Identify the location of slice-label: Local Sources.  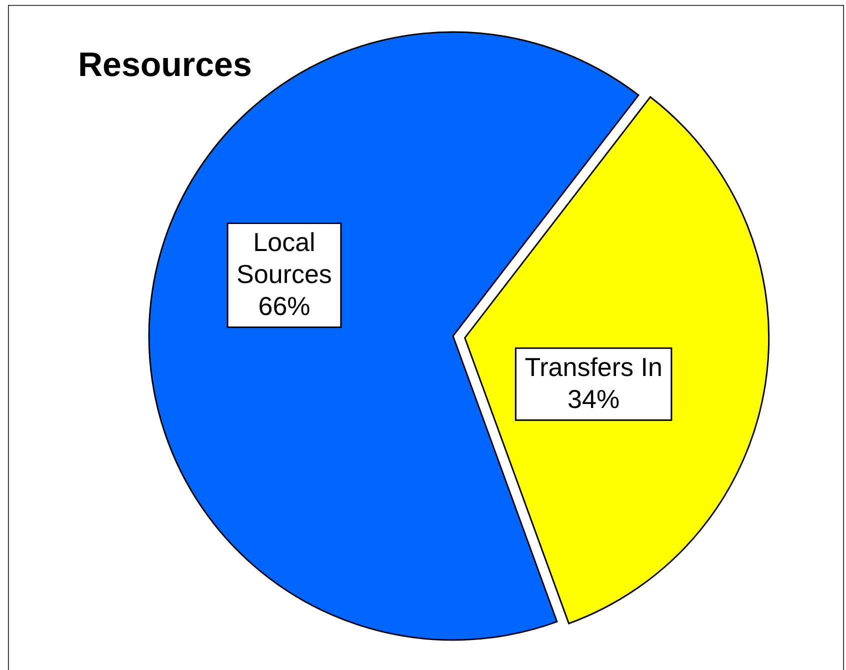
(284, 258).